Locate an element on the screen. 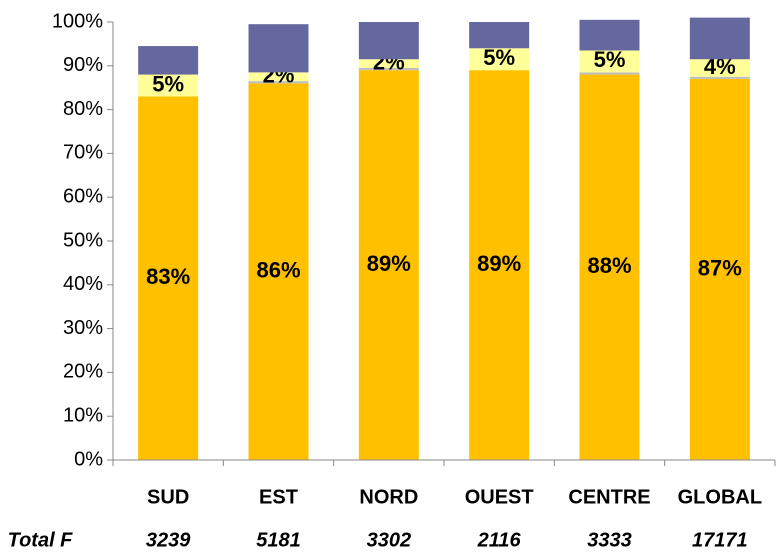 The width and height of the screenshot is (778, 558). total-value: 3333 is located at coordinates (609, 540).